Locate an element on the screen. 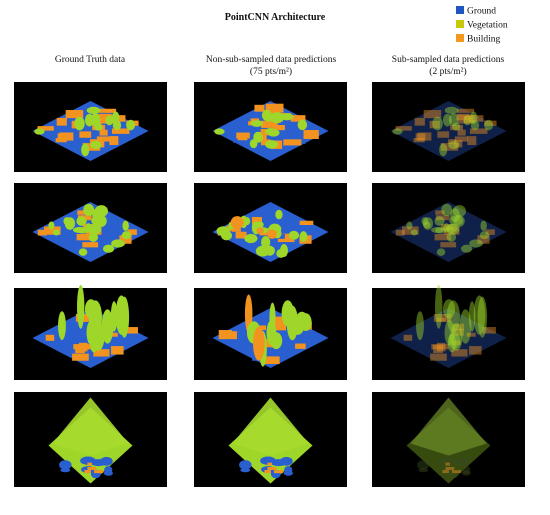 Image resolution: width=550 pixels, height=515 pixels. legend-label: Ground is located at coordinates (481, 12).